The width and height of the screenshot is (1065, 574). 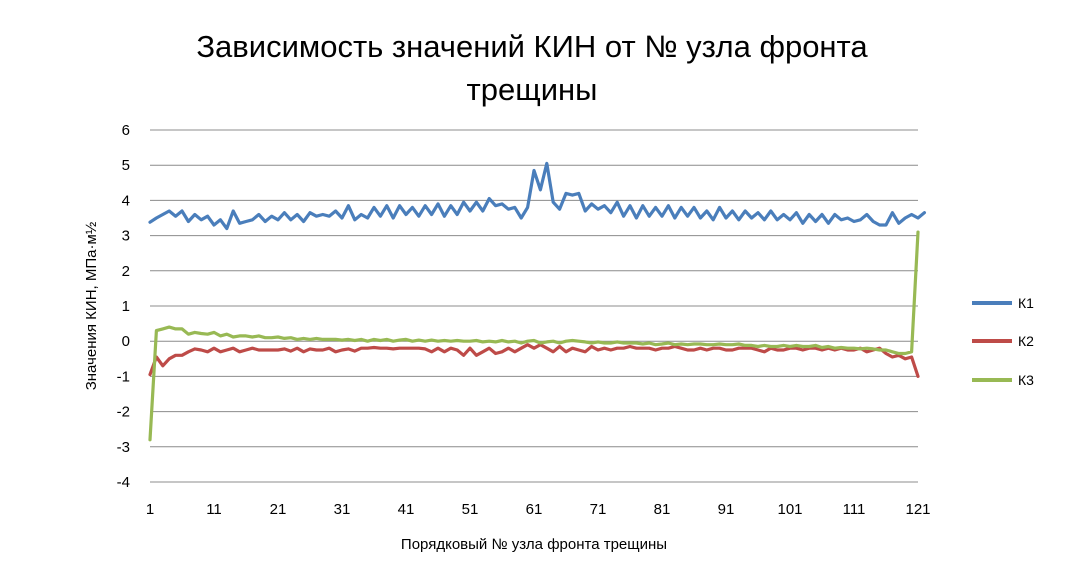 What do you see at coordinates (126, 236) in the screenshot?
I see `y-tick-label: 3` at bounding box center [126, 236].